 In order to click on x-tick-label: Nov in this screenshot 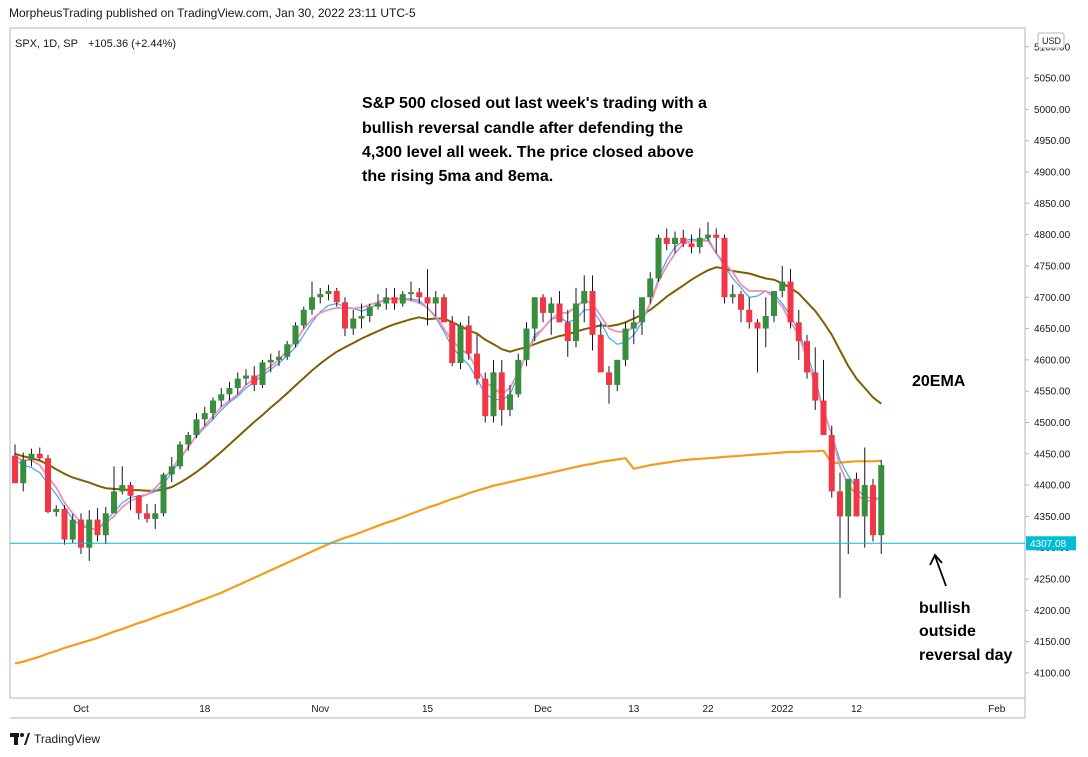, I will do `click(320, 709)`.